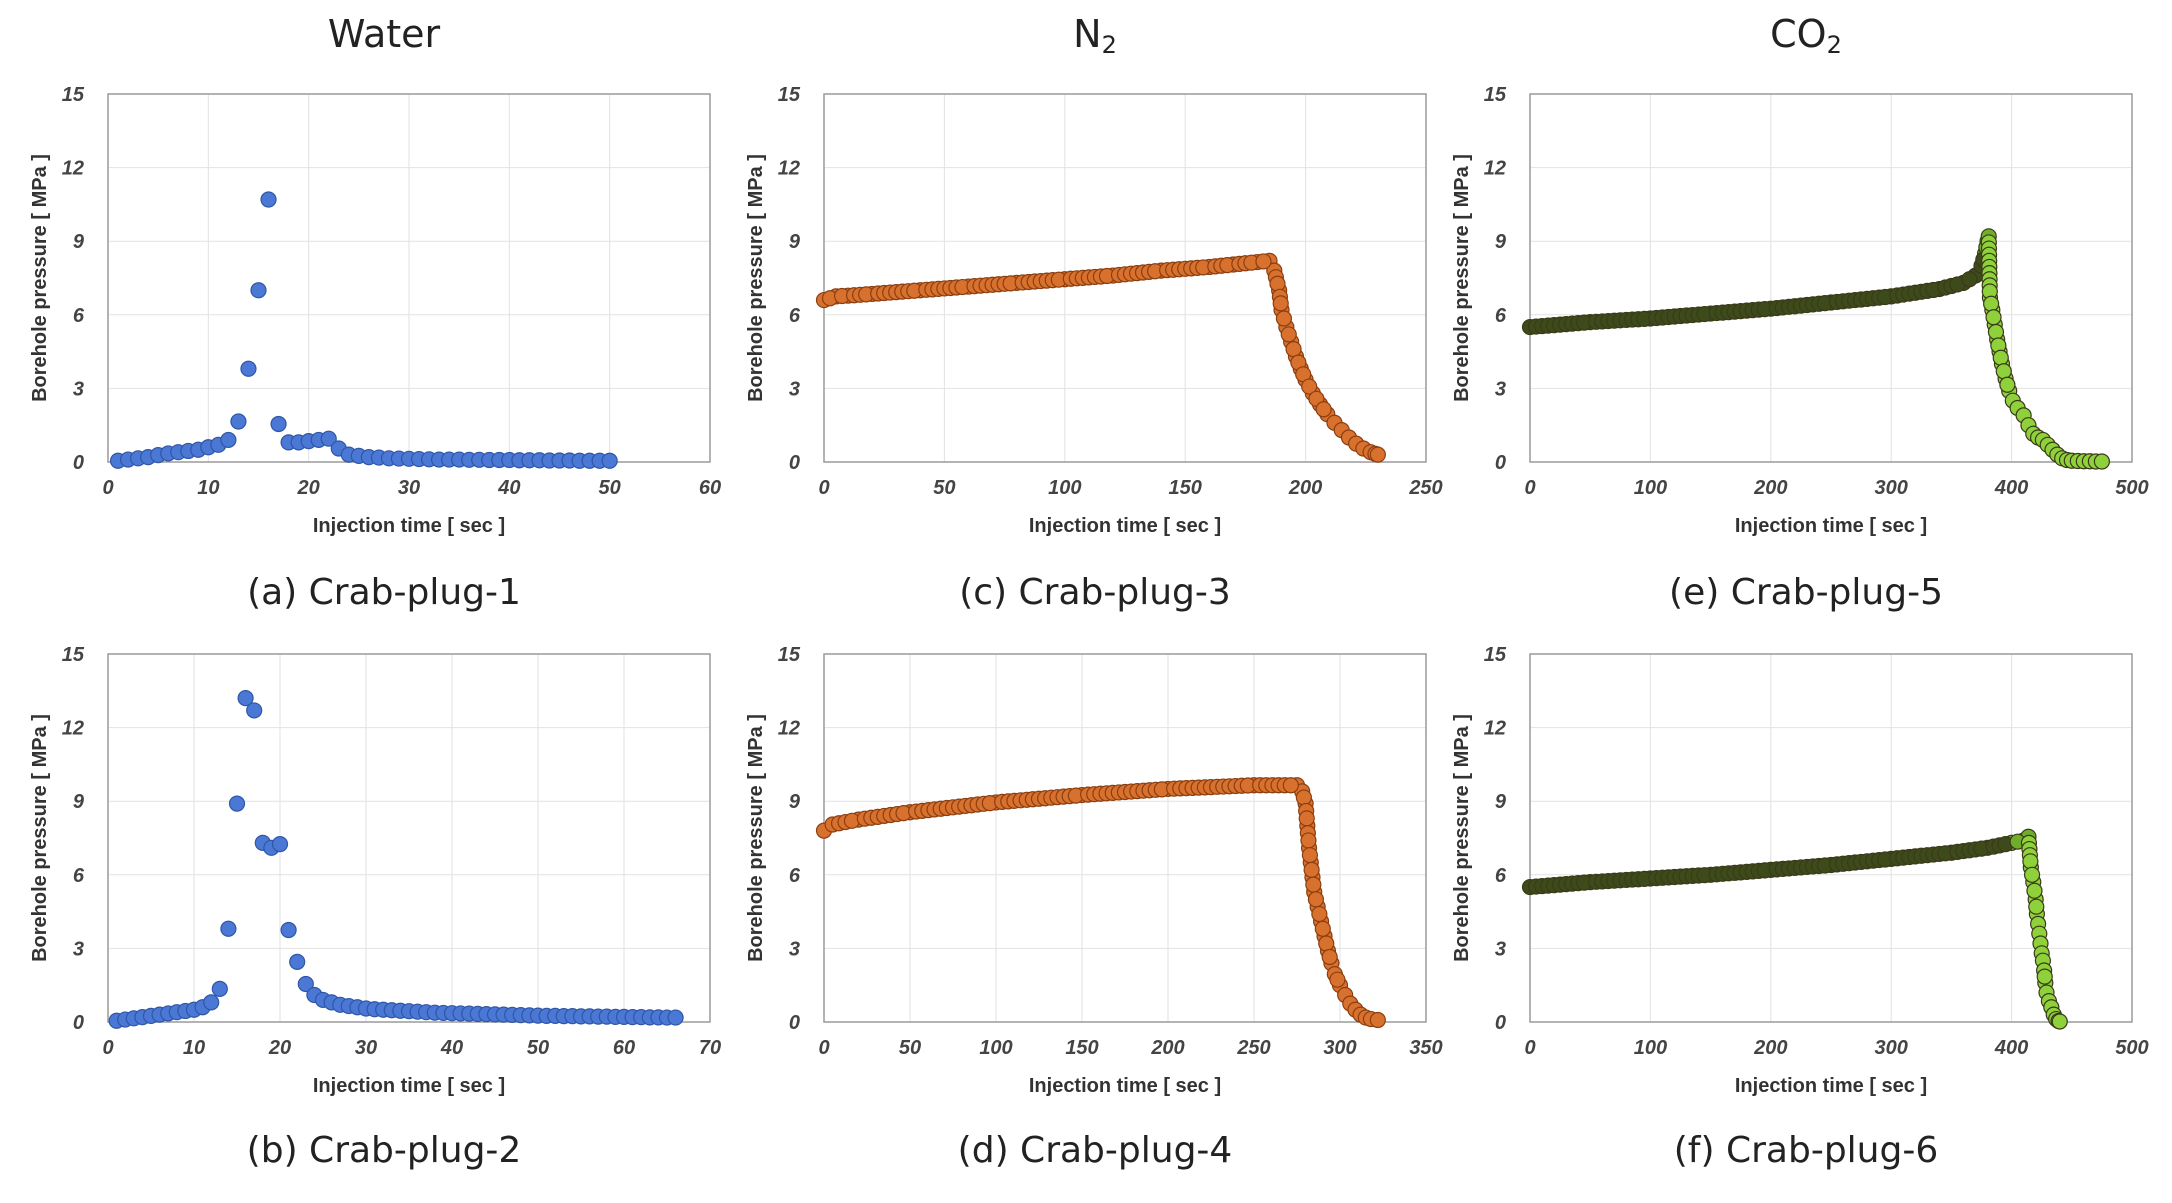 The image size is (2172, 1203). I want to click on plot-frame, so click(1125, 278).